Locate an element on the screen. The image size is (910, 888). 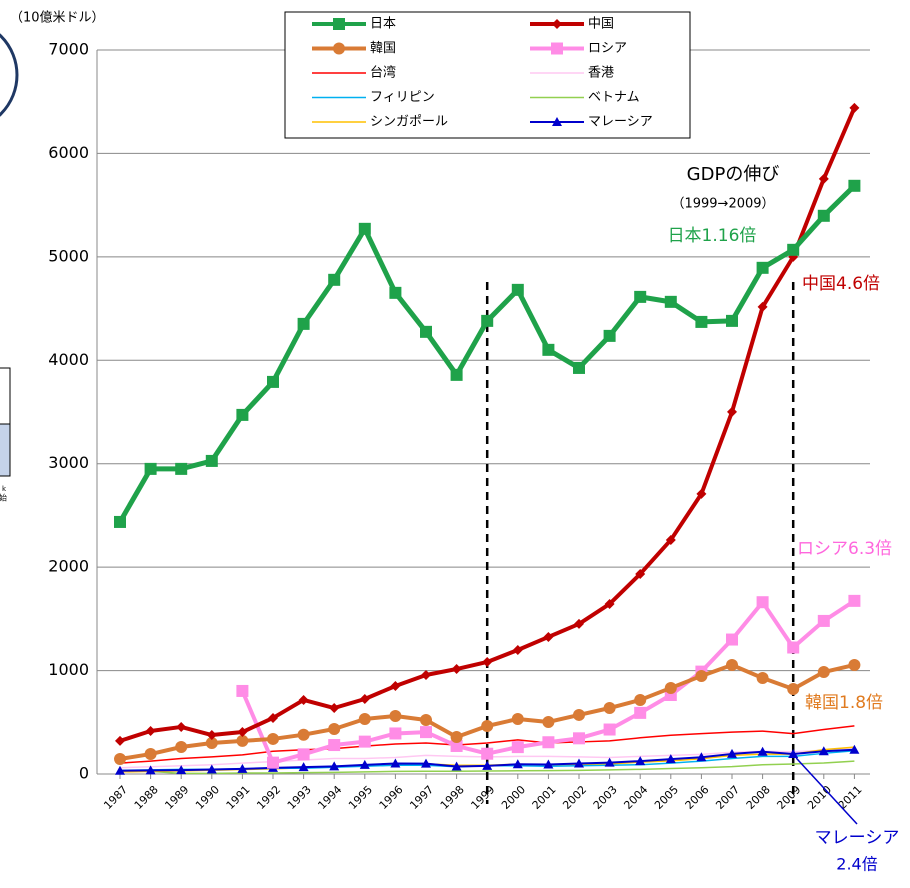
legend-label: マレーシア is located at coordinates (620, 122).